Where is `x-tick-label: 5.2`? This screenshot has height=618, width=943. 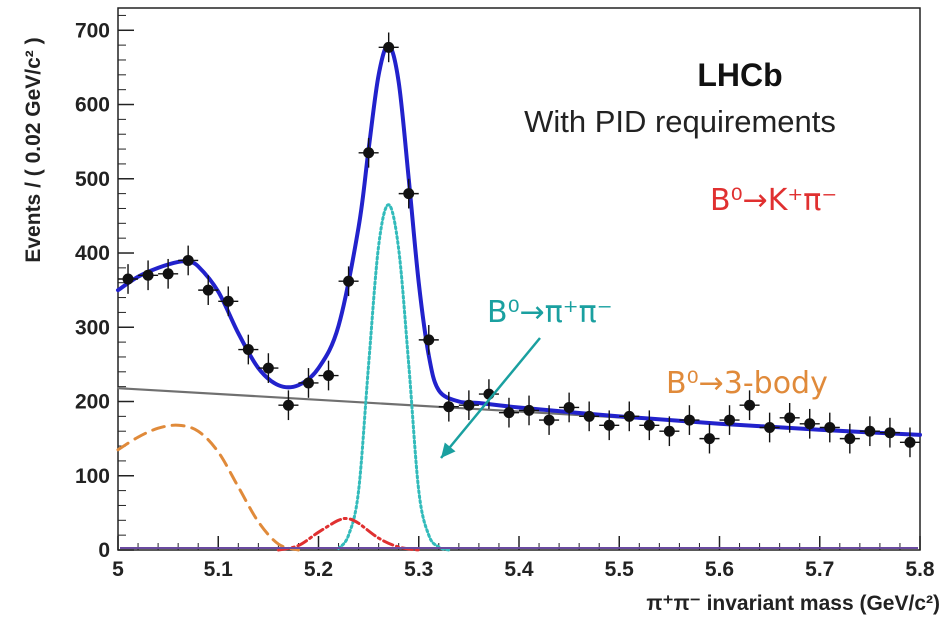 x-tick-label: 5.2 is located at coordinates (318, 569).